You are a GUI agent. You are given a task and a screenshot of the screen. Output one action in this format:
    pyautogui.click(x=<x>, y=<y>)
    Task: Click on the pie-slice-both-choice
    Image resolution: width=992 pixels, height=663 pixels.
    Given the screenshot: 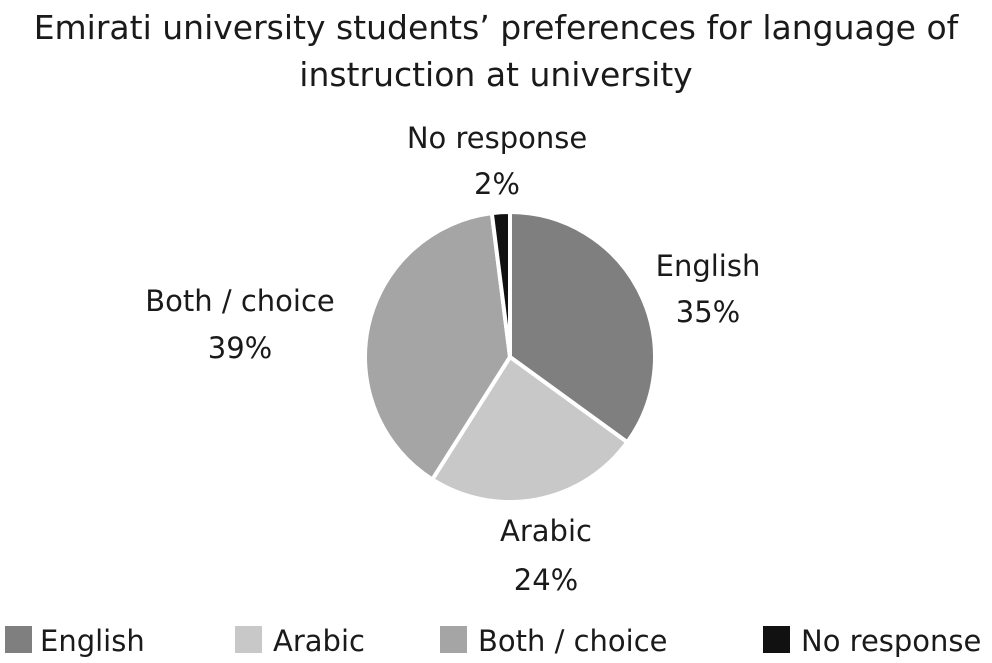 What is the action you would take?
    pyautogui.click(x=437, y=346)
    